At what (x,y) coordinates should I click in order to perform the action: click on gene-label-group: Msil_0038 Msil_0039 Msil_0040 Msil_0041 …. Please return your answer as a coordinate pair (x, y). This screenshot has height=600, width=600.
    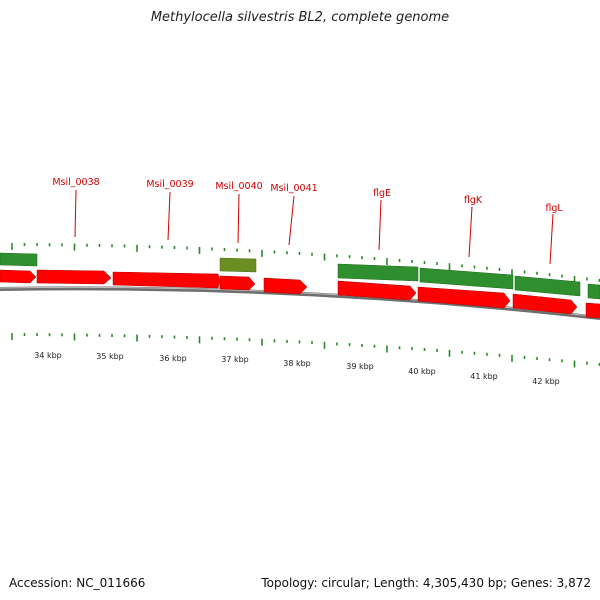
    Looking at the image, I should click on (307, 221).